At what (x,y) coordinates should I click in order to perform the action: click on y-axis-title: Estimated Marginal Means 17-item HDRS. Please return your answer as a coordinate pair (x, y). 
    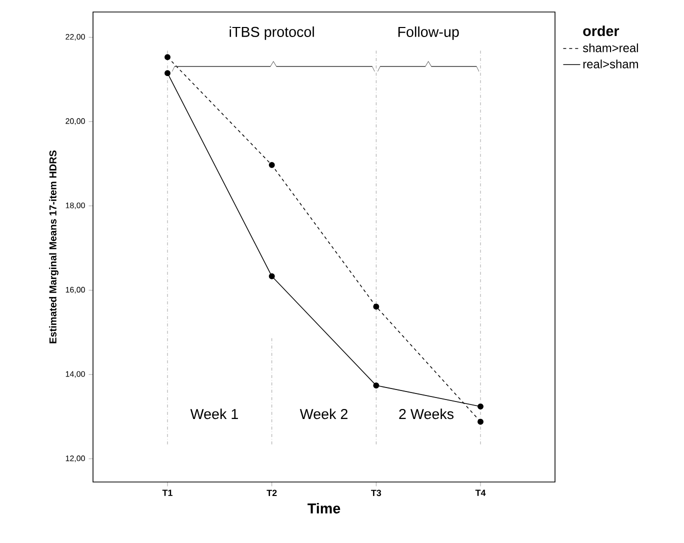
    Looking at the image, I should click on (53, 247).